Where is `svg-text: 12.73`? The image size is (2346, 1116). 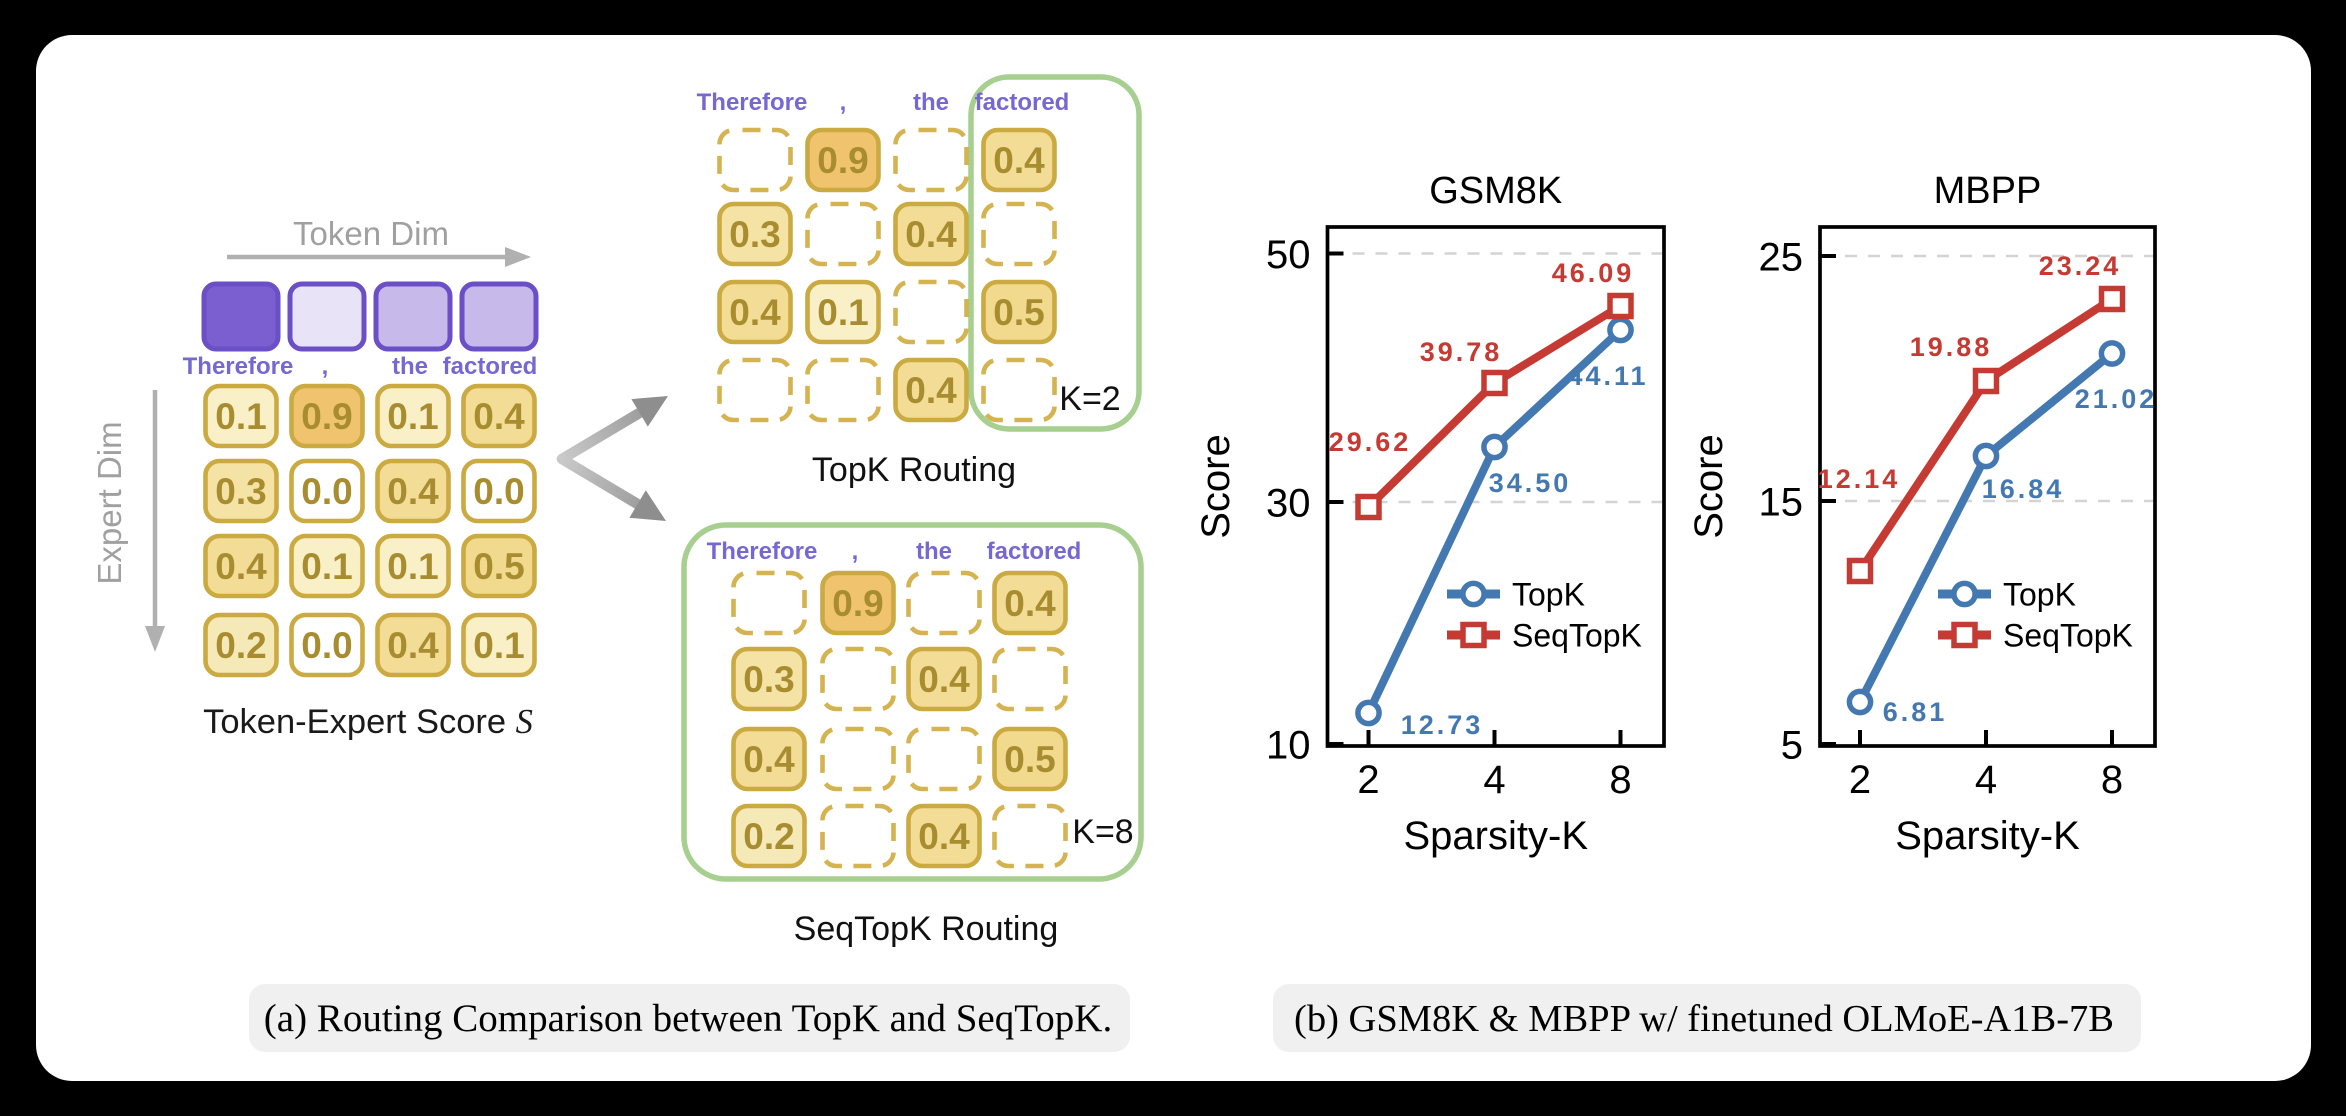 svg-text: 12.73 is located at coordinates (1442, 725).